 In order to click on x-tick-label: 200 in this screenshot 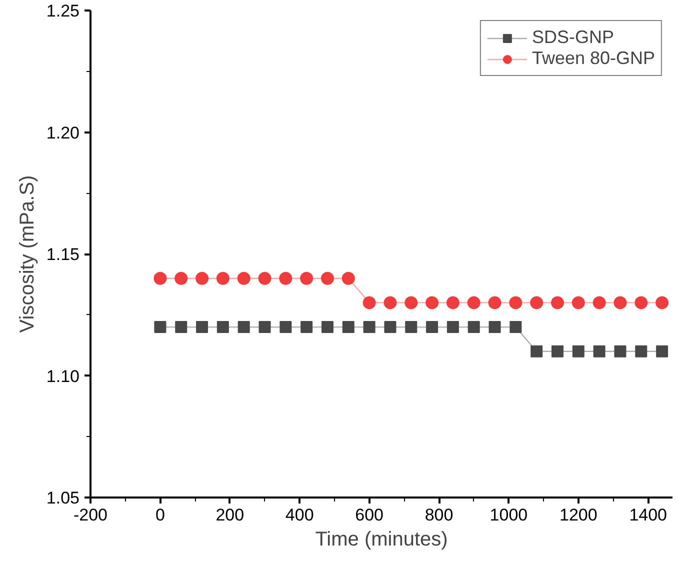, I will do `click(230, 515)`.